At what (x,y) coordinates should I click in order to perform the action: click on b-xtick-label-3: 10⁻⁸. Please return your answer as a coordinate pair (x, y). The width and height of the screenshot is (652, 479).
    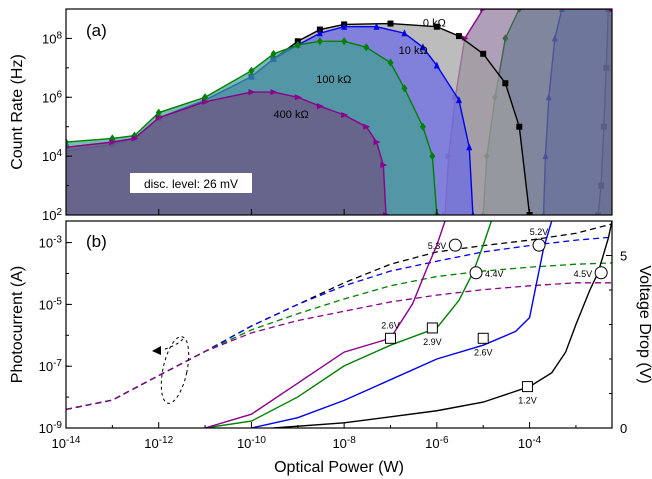
    Looking at the image, I should click on (344, 443).